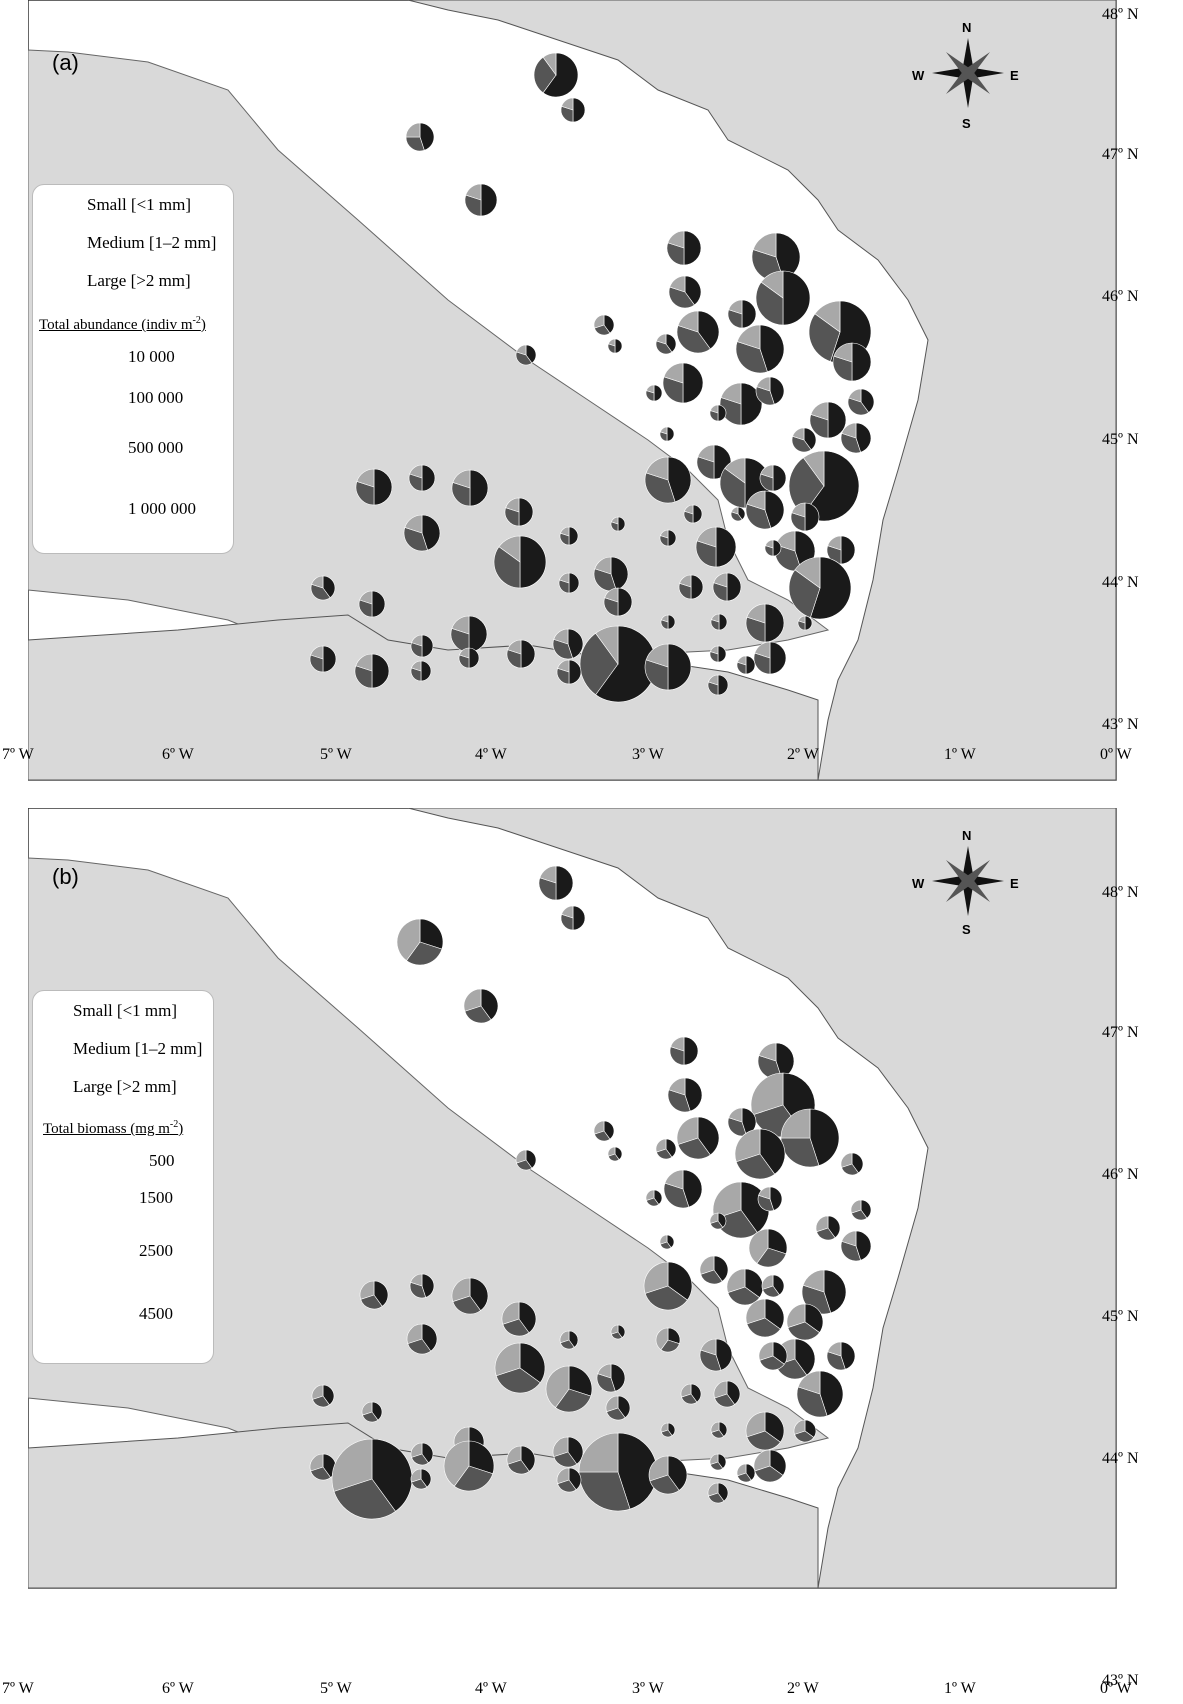 The height and width of the screenshot is (1704, 1183). I want to click on lon-label-2: 2º W, so click(803, 754).